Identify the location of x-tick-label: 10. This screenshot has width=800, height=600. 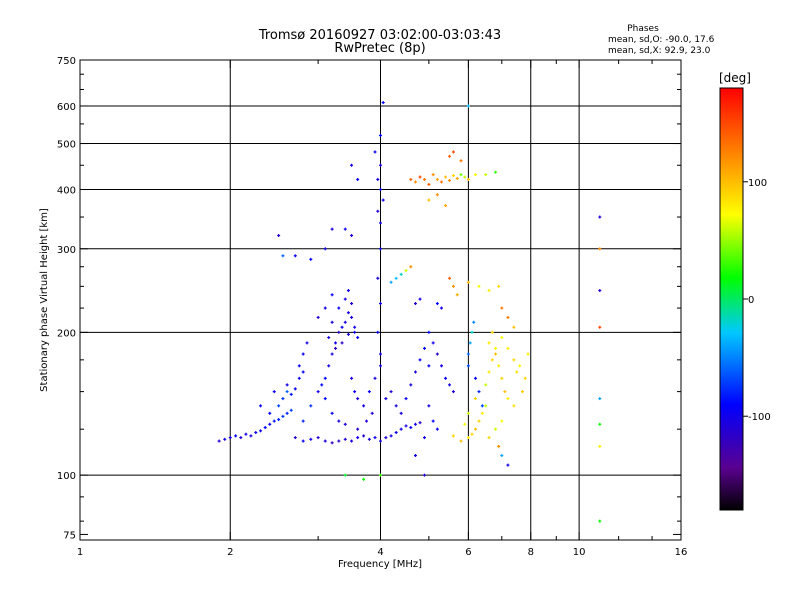
(579, 552).